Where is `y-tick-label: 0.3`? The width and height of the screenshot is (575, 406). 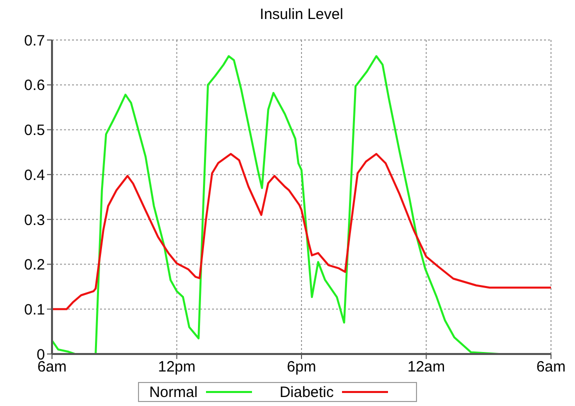
y-tick-label: 0.3 is located at coordinates (34, 220).